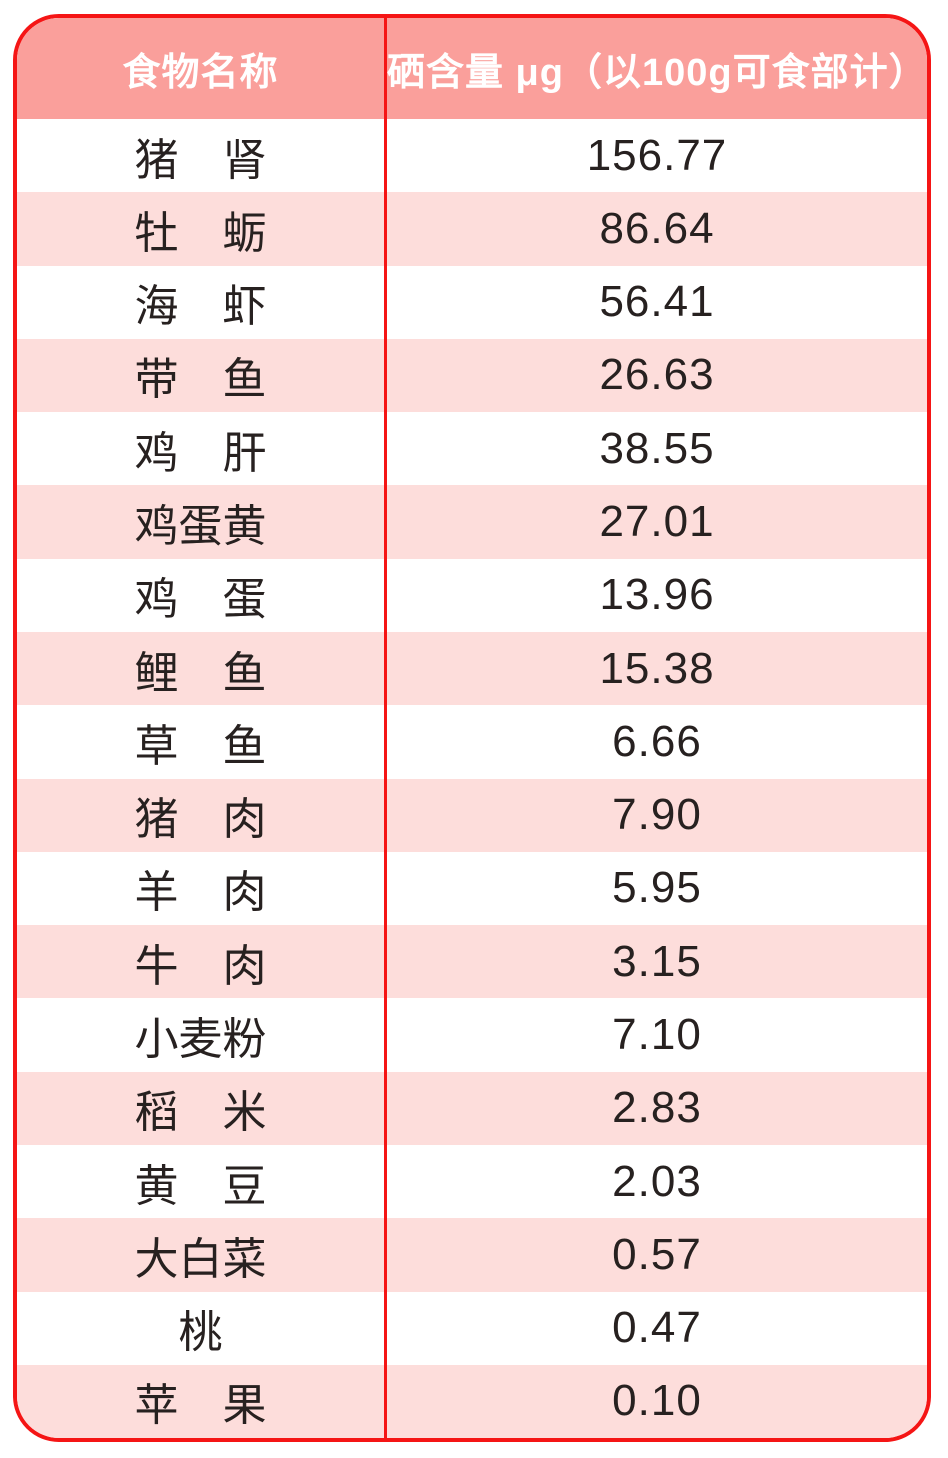 Image resolution: width=948 pixels, height=1458 pixels. Describe the element at coordinates (202, 229) in the screenshot. I see `food-name-cell: 牡 蛎` at that location.